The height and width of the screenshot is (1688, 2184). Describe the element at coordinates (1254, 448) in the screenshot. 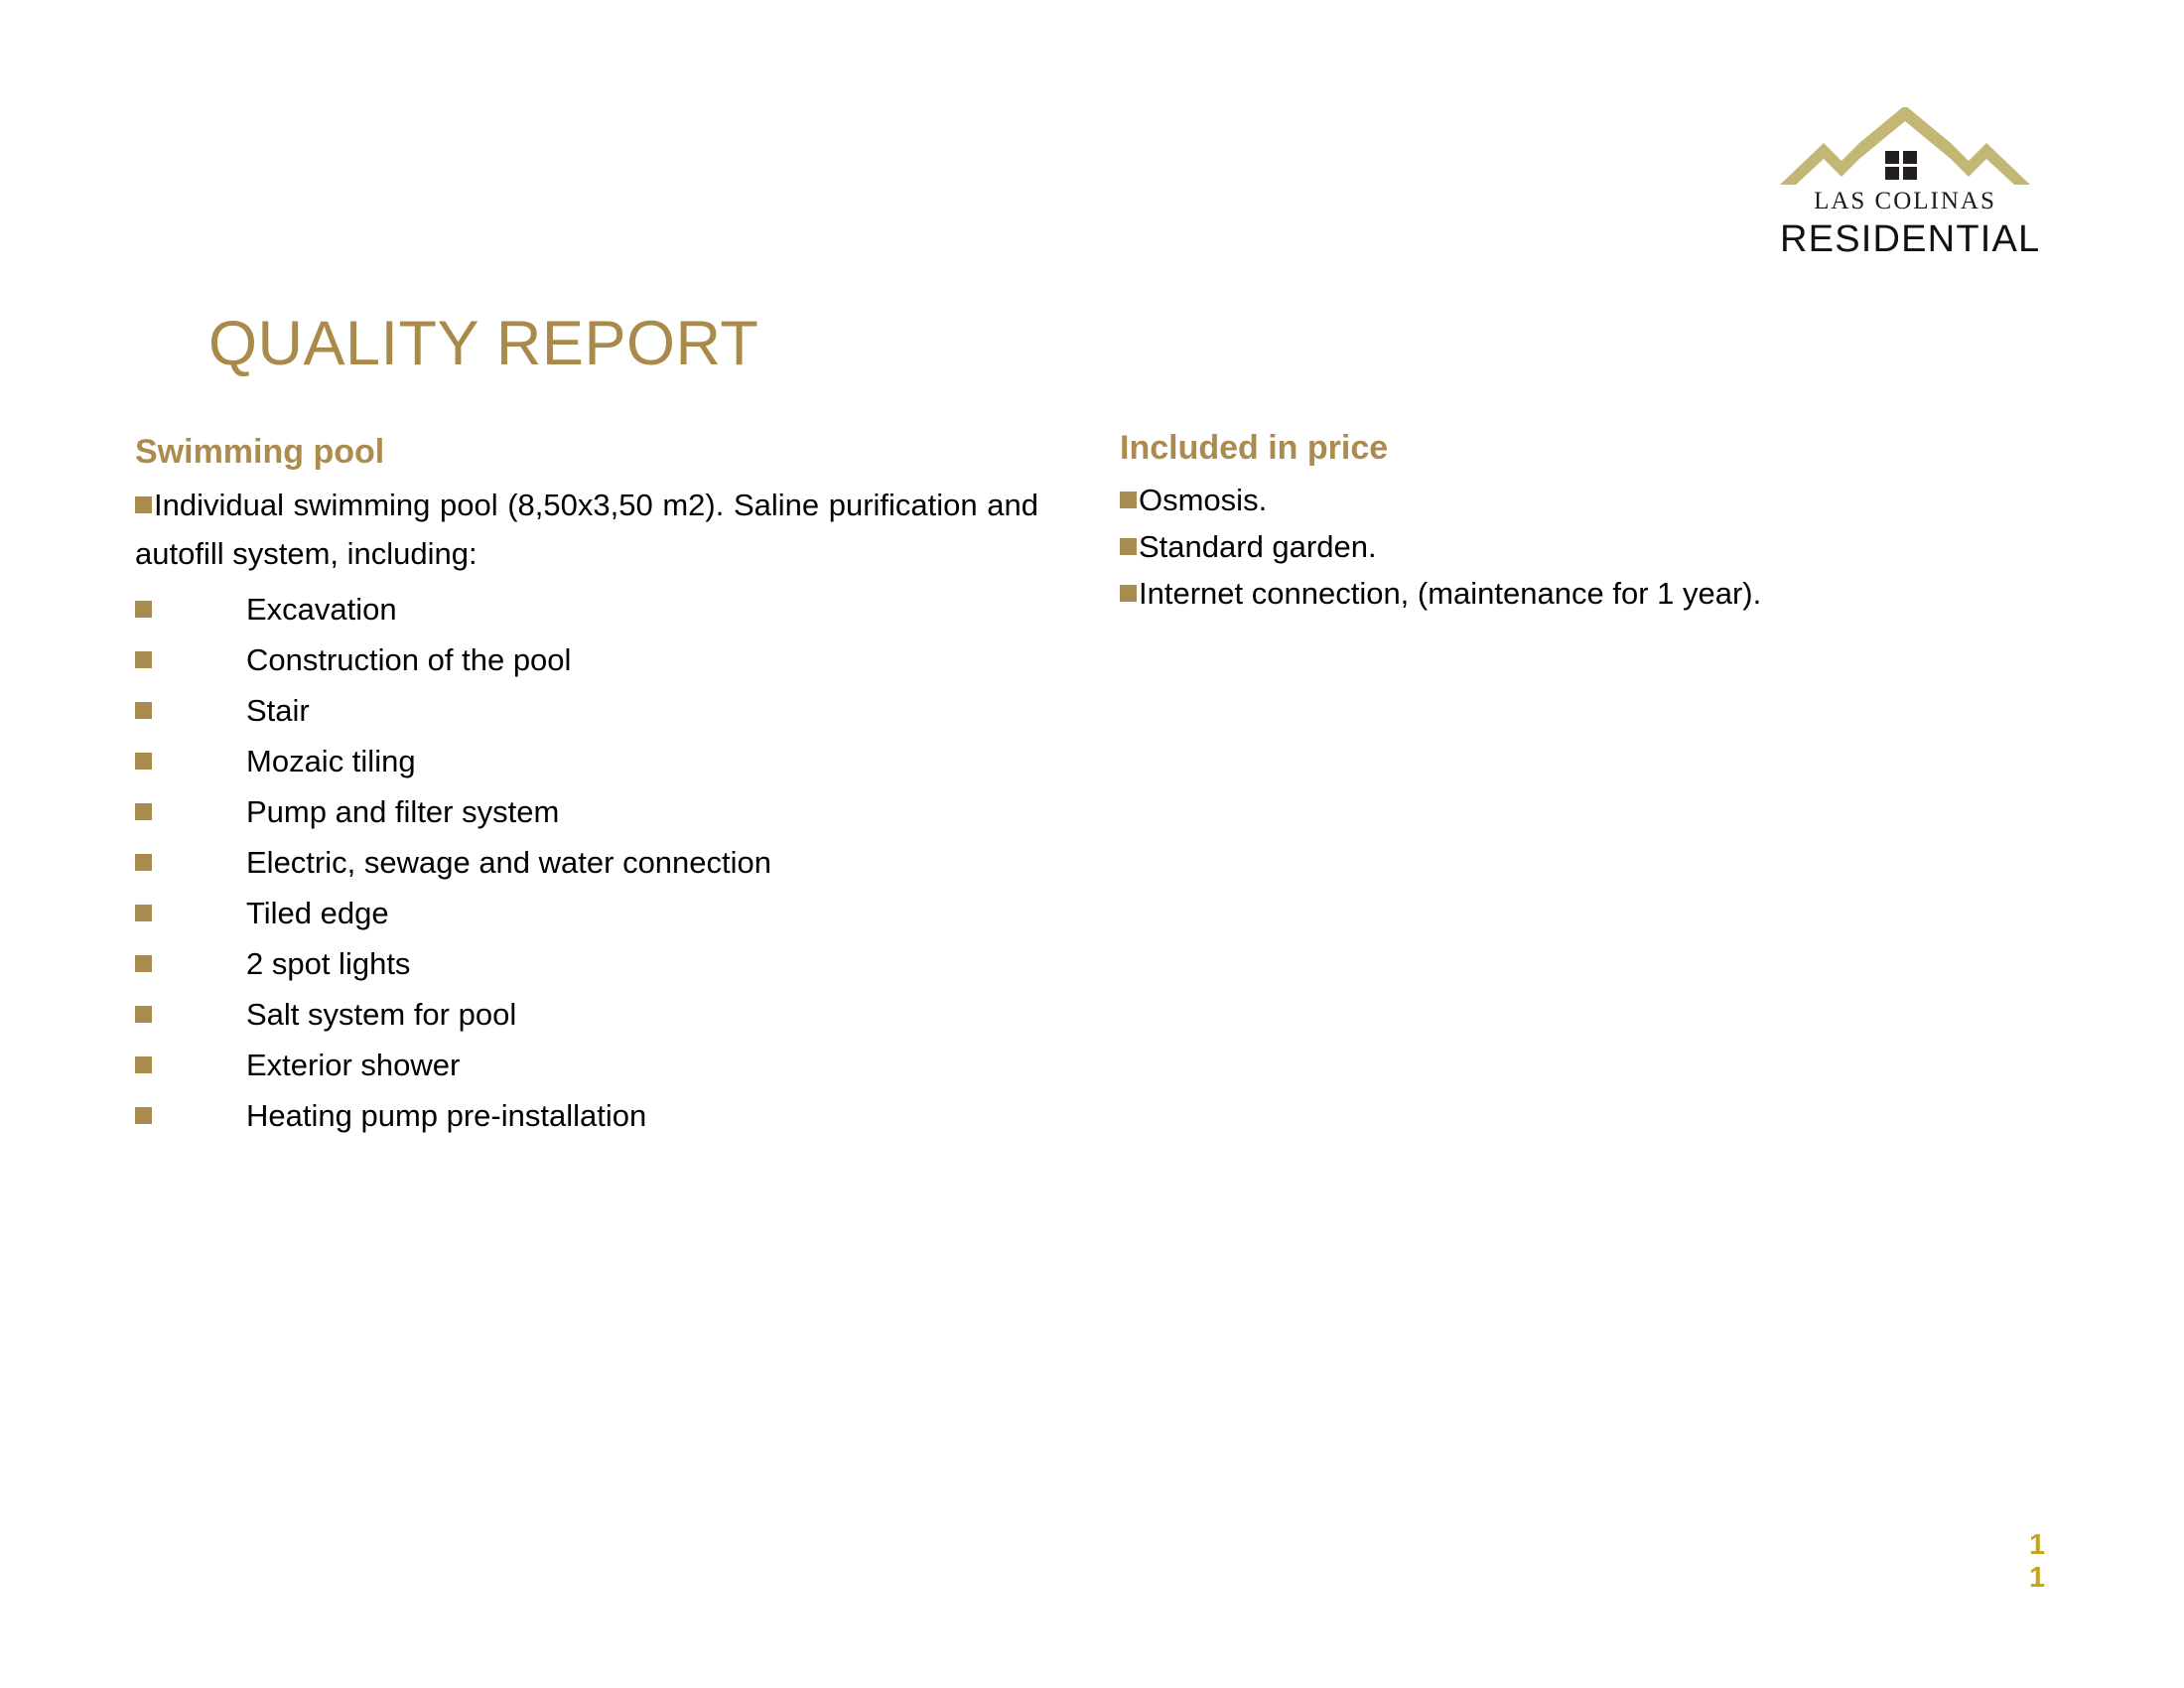

I see `section-heading-included-in-price: Included in price` at that location.